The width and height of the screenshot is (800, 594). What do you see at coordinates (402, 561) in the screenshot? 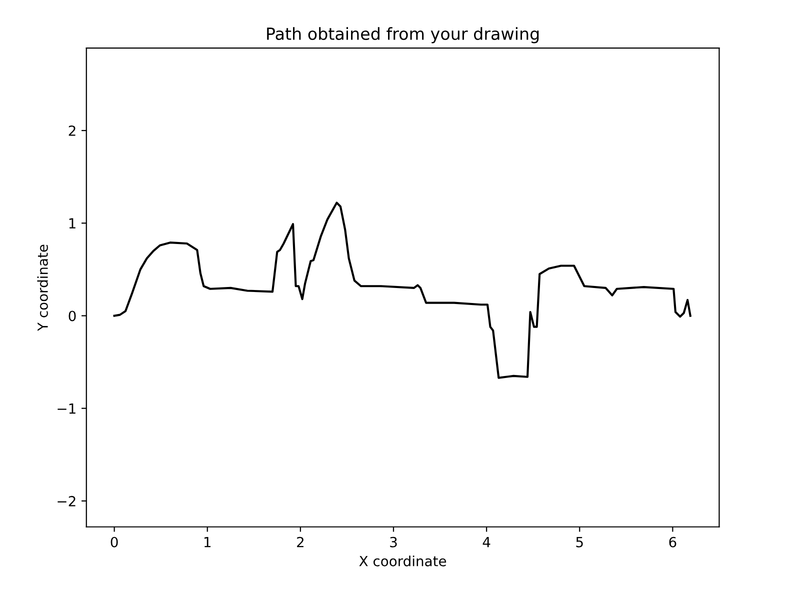
I see `x-axis-title: X coordinate` at bounding box center [402, 561].